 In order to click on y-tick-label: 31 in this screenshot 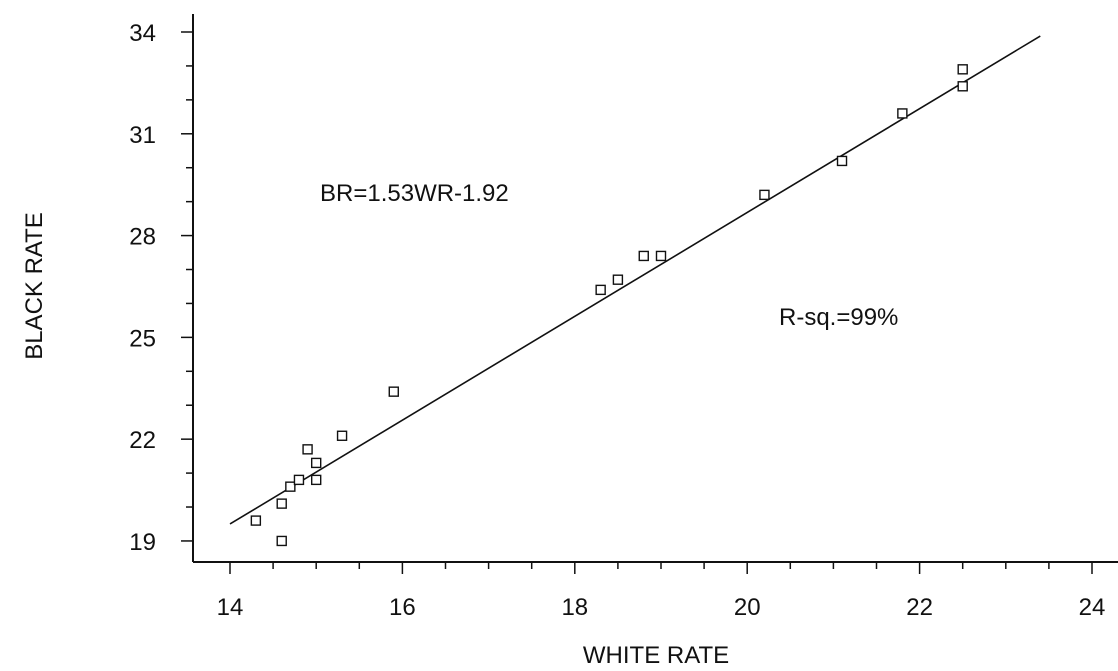, I will do `click(142, 135)`.